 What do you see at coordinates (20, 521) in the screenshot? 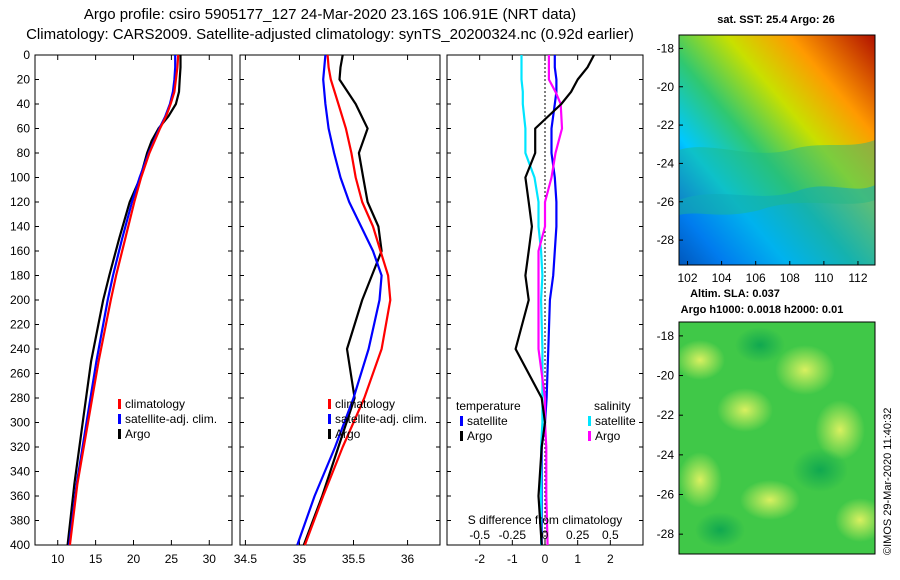
I see `depth-tick-label: 380` at bounding box center [20, 521].